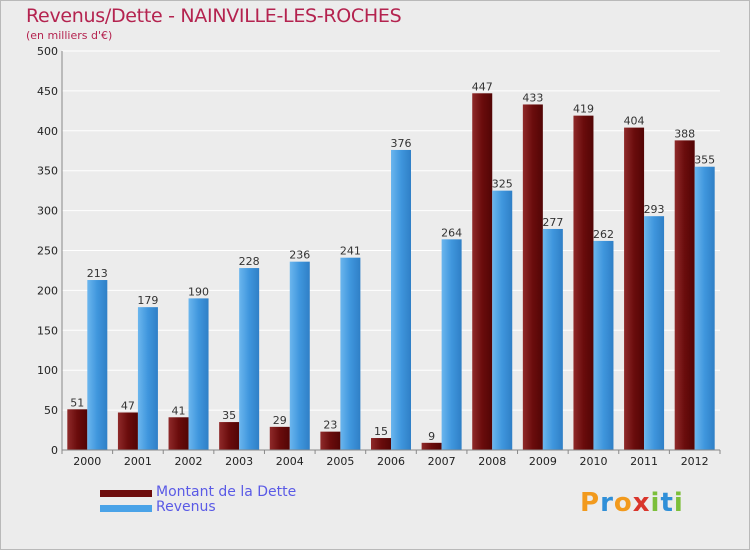 The height and width of the screenshot is (550, 750). What do you see at coordinates (47, 171) in the screenshot?
I see `y-tick-label: 350` at bounding box center [47, 171].